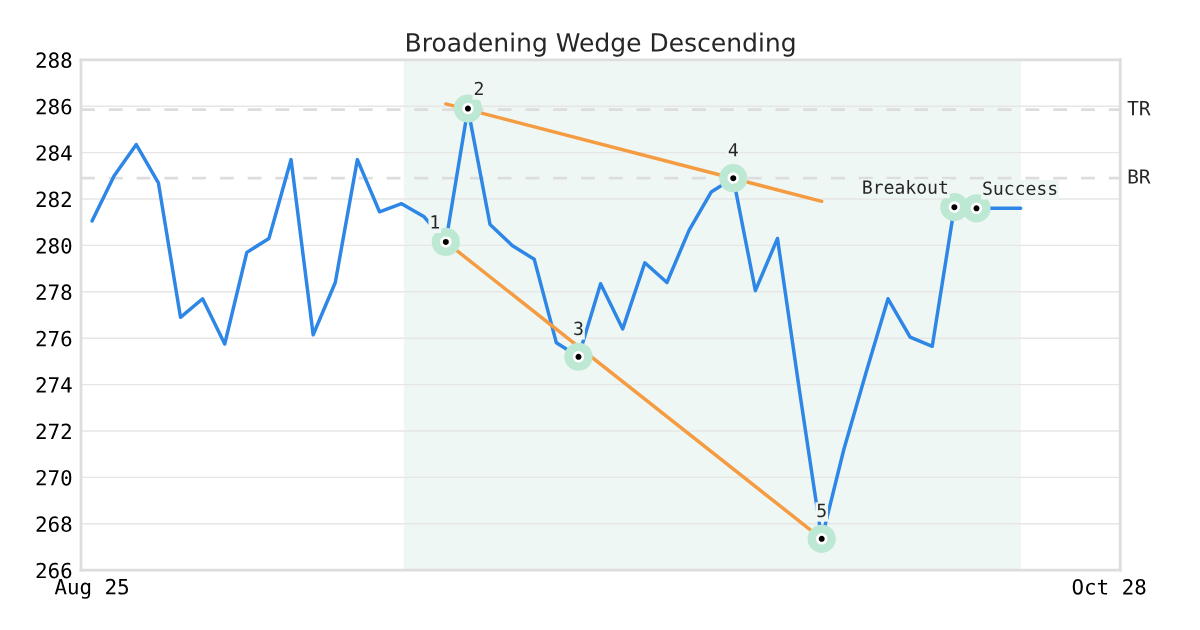 Image resolution: width=1200 pixels, height=630 pixels. Describe the element at coordinates (54, 524) in the screenshot. I see `y-tick-label: 268` at that location.